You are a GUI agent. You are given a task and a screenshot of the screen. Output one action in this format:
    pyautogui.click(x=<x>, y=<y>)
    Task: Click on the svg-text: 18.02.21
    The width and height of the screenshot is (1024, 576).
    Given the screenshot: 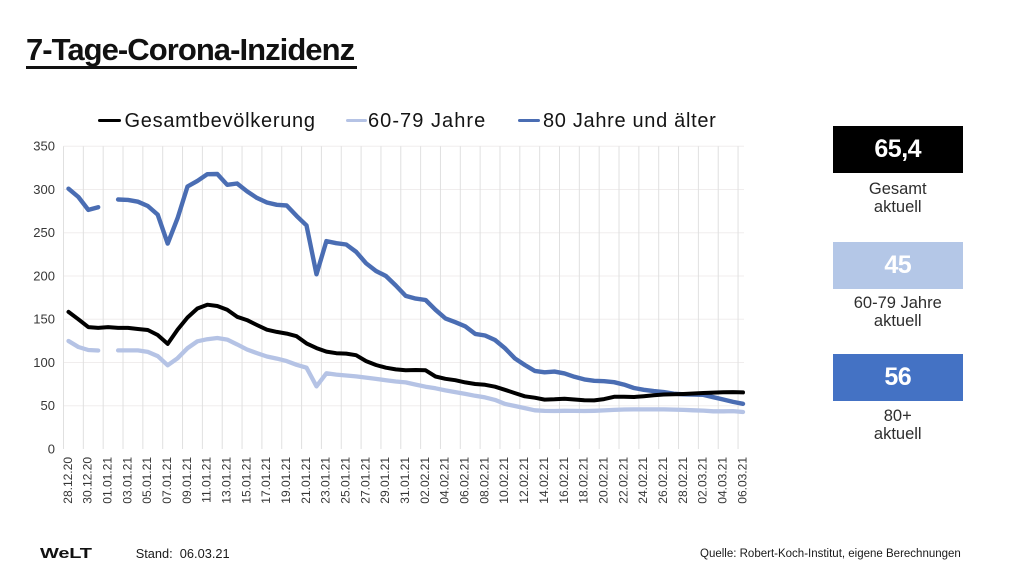 What is the action you would take?
    pyautogui.click(x=584, y=480)
    